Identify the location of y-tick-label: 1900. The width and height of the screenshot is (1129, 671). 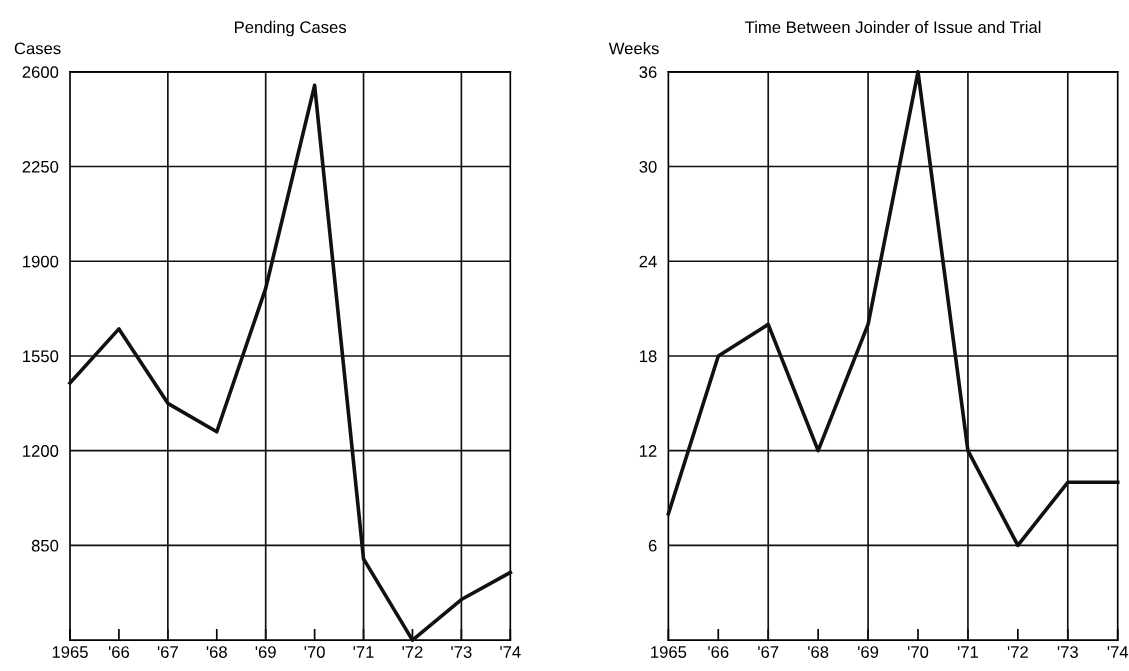
(41, 261).